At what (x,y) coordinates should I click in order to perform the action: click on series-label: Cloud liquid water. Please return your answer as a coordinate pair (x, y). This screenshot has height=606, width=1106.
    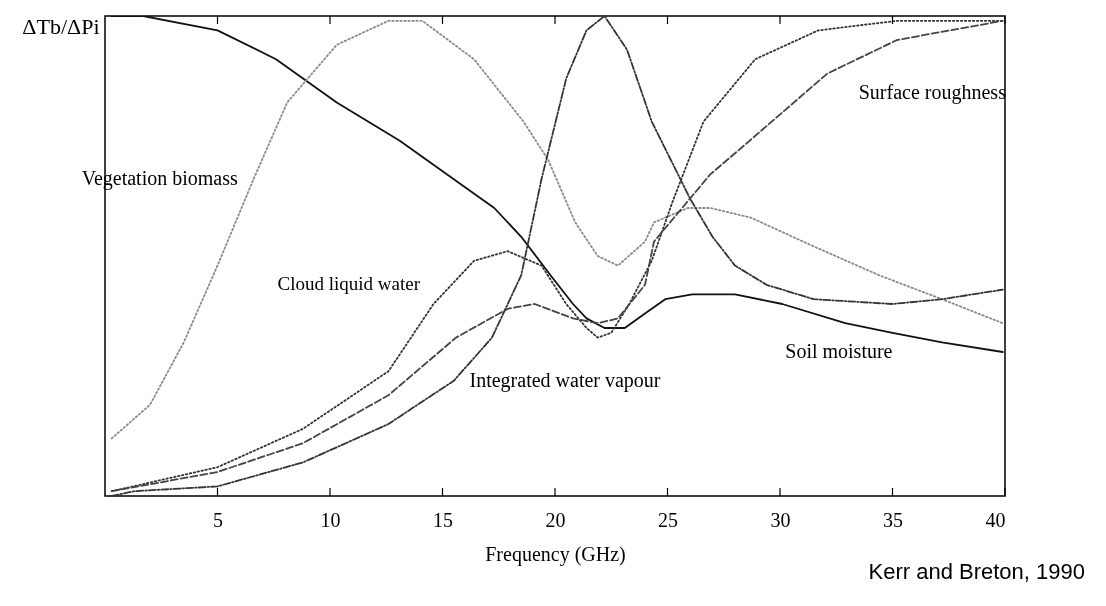
    Looking at the image, I should click on (349, 284).